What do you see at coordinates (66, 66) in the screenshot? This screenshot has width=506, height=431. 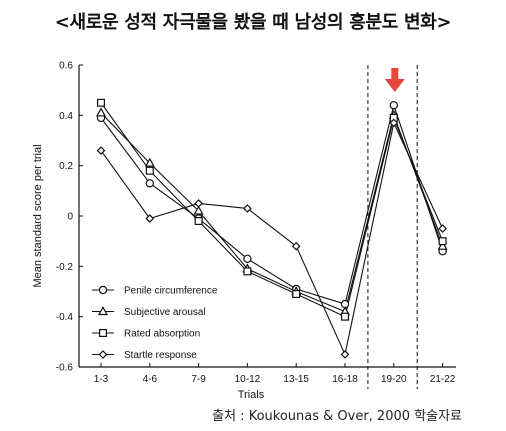 I see `y-tick-label: 0.6` at bounding box center [66, 66].